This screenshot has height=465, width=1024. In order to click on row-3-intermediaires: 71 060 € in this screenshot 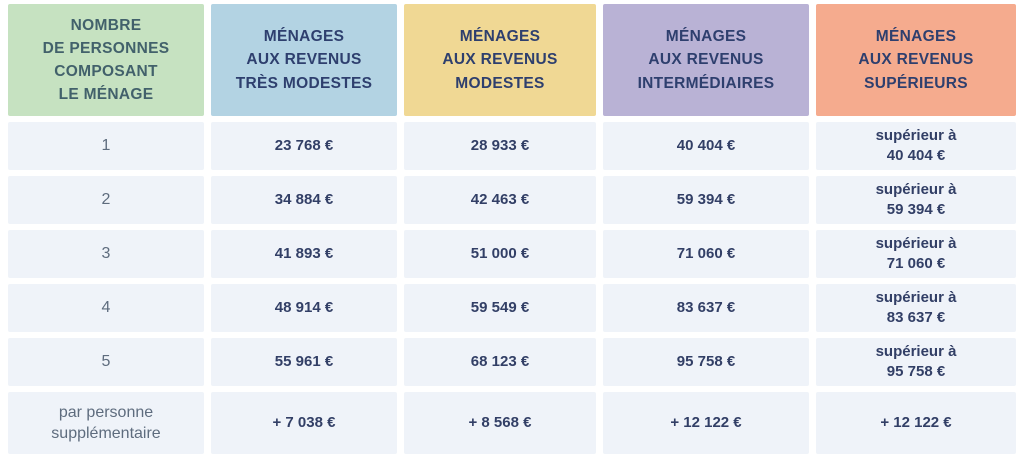, I will do `click(706, 254)`.